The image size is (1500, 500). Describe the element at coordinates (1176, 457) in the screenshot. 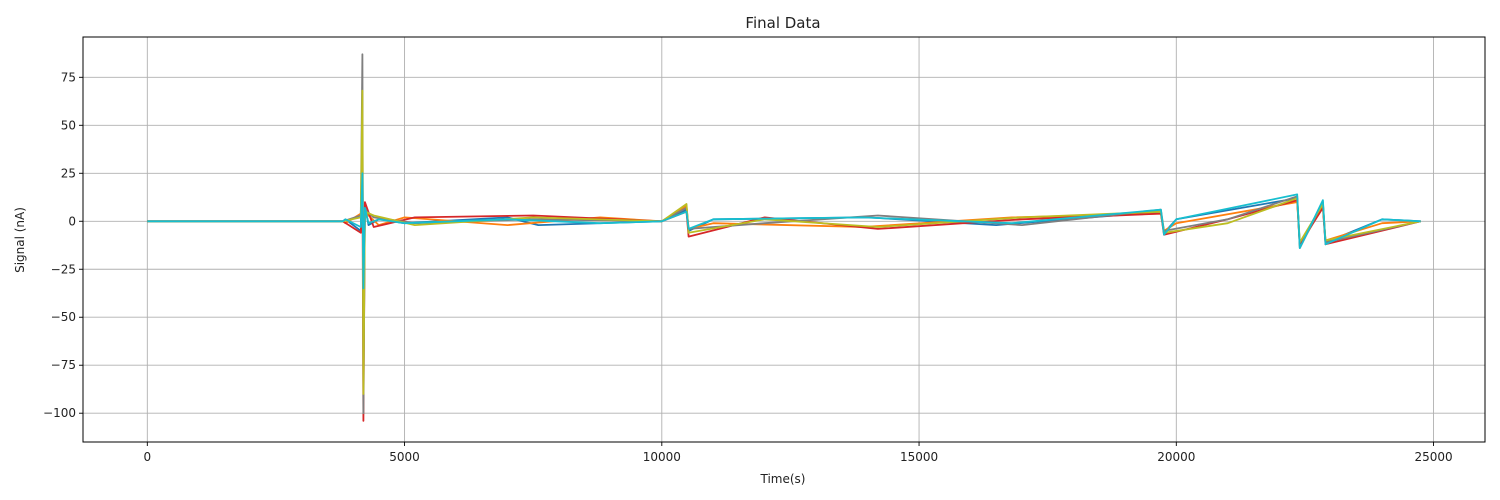

I see `x-tick-label: 20000` at that location.